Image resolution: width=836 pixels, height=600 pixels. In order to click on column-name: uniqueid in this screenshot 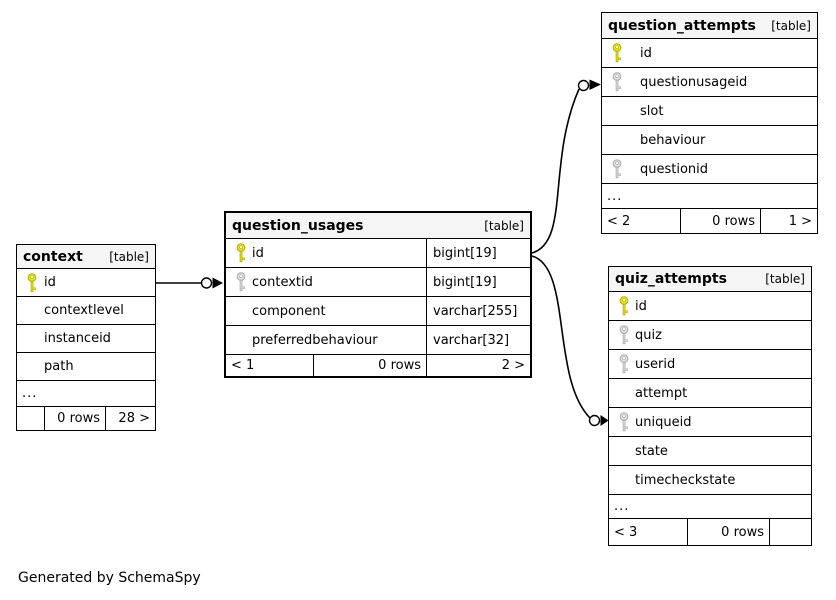, I will do `click(663, 422)`.